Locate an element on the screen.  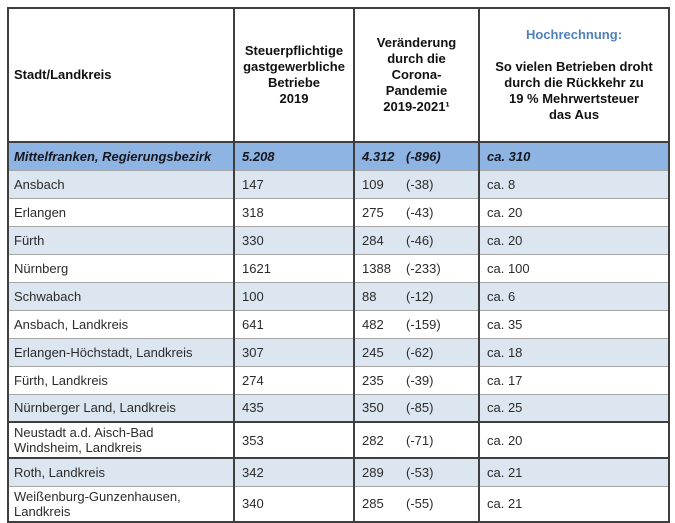
projection-cell: ca. 25 is located at coordinates (573, 407).